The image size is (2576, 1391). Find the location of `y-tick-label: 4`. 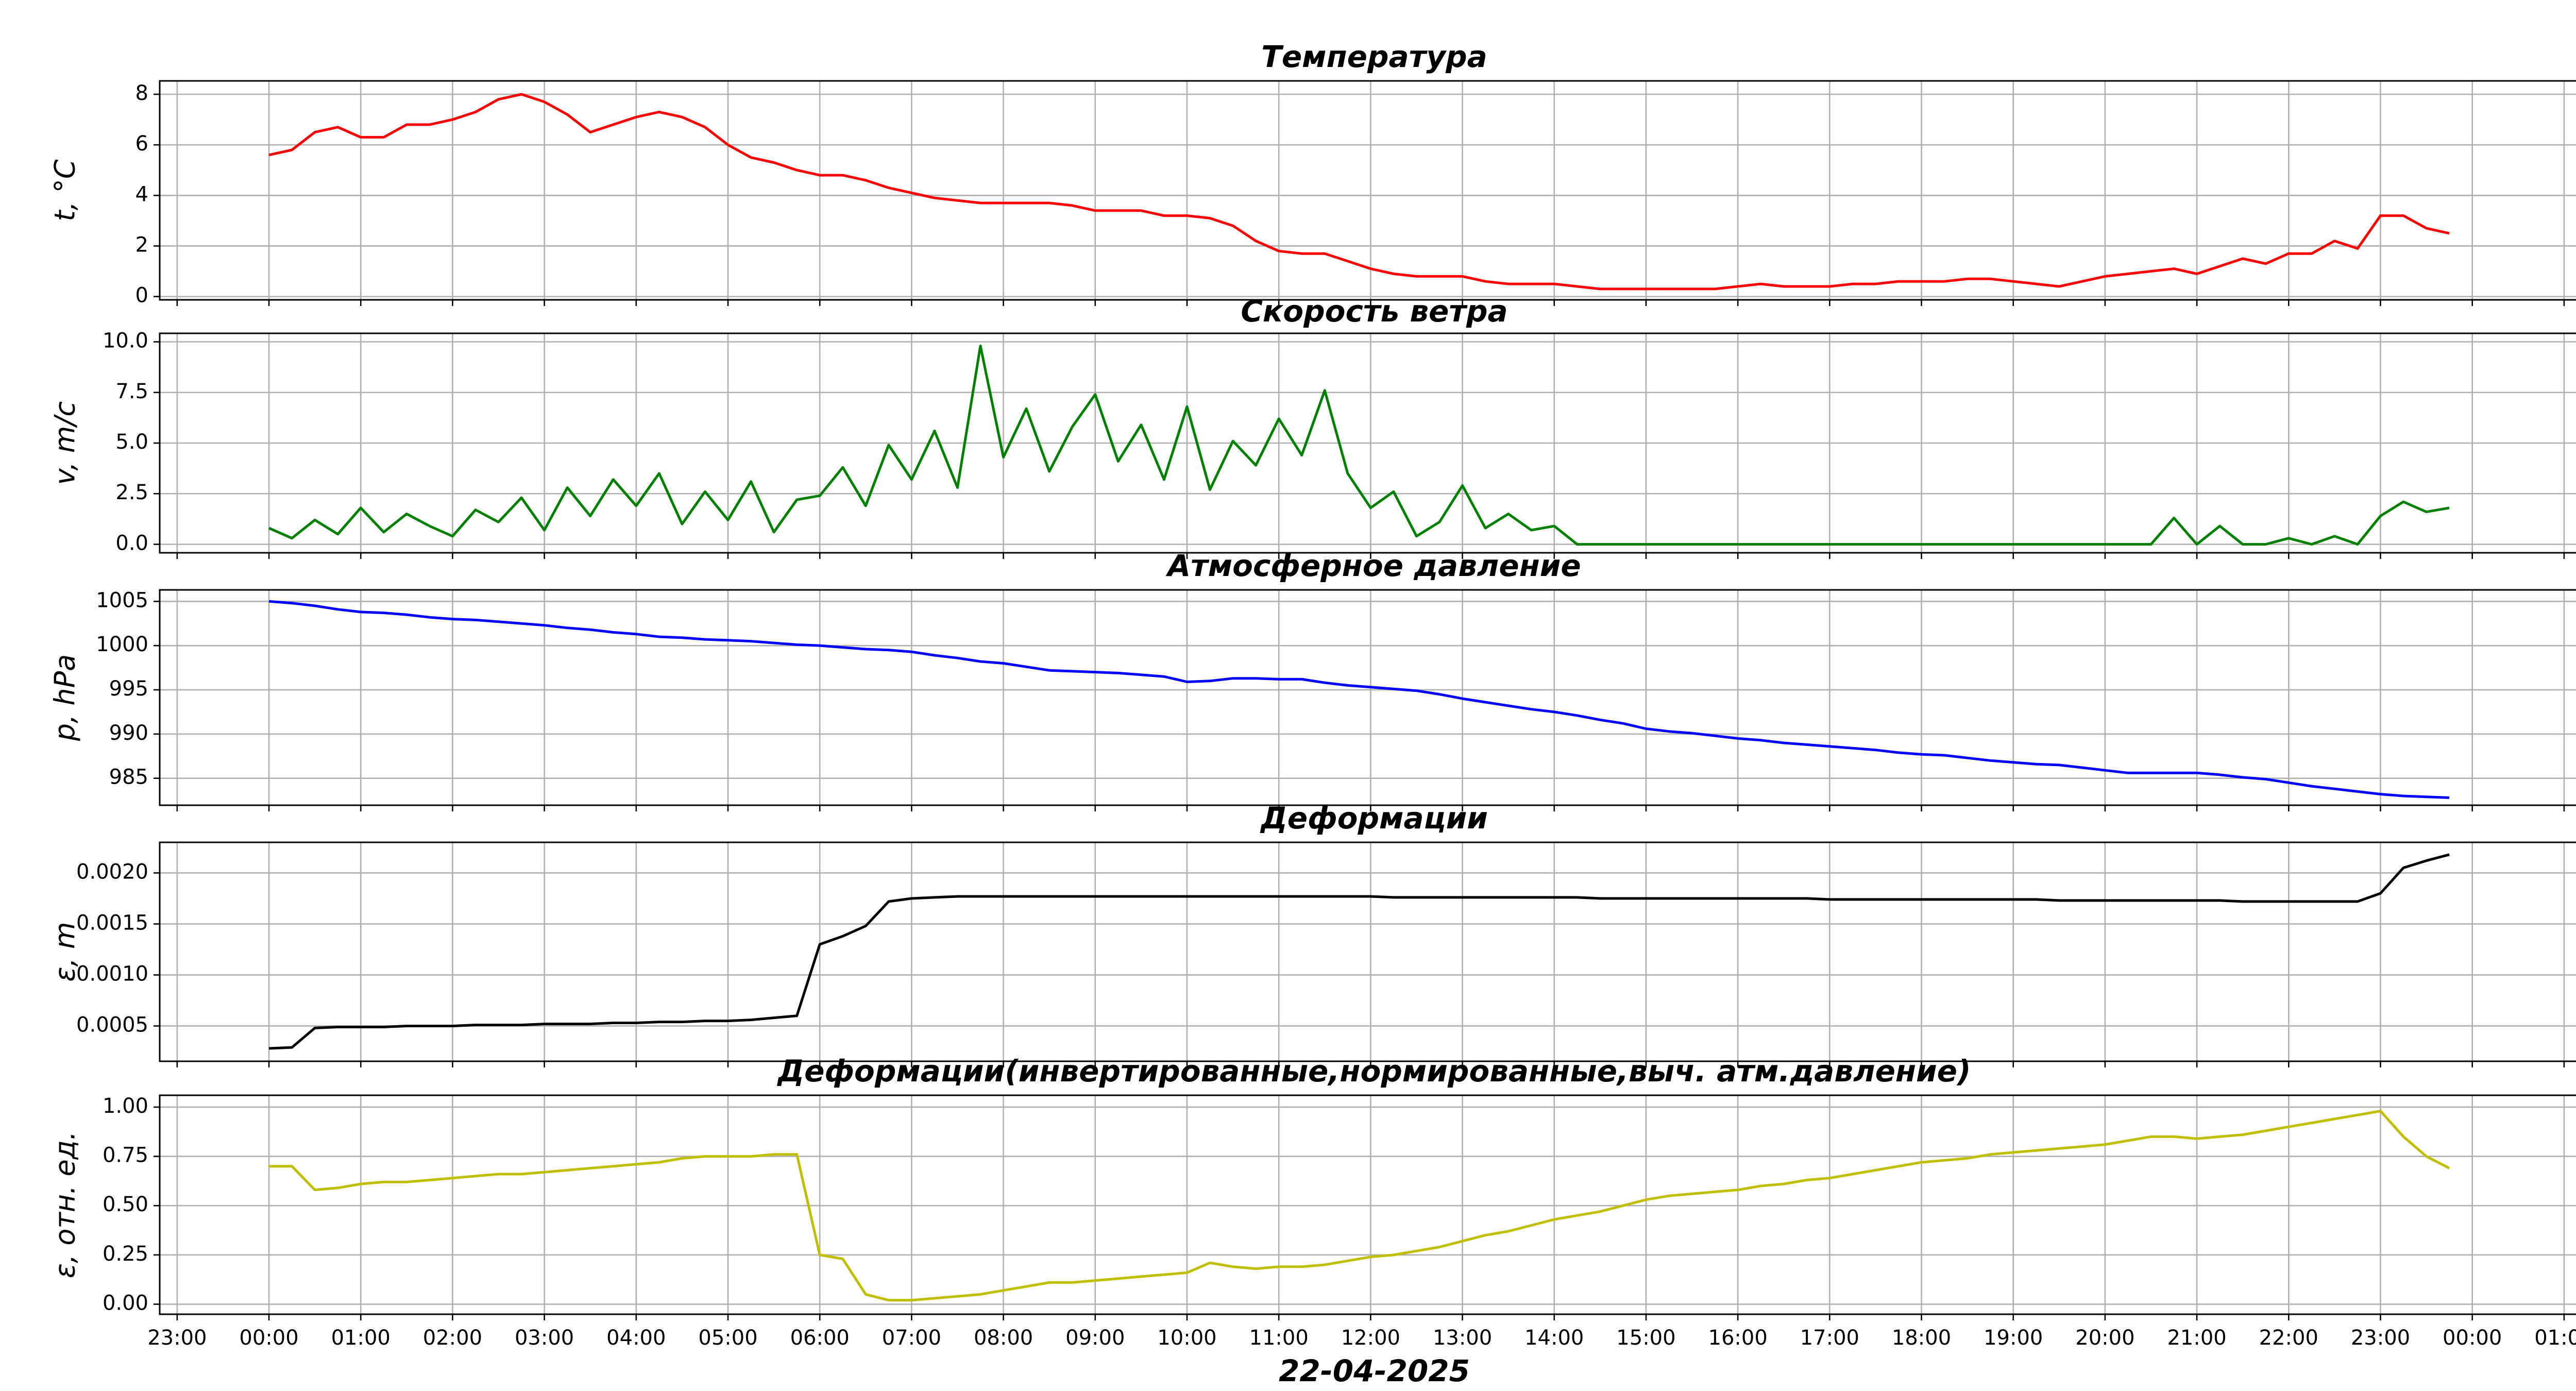

y-tick-label: 4 is located at coordinates (141, 194).